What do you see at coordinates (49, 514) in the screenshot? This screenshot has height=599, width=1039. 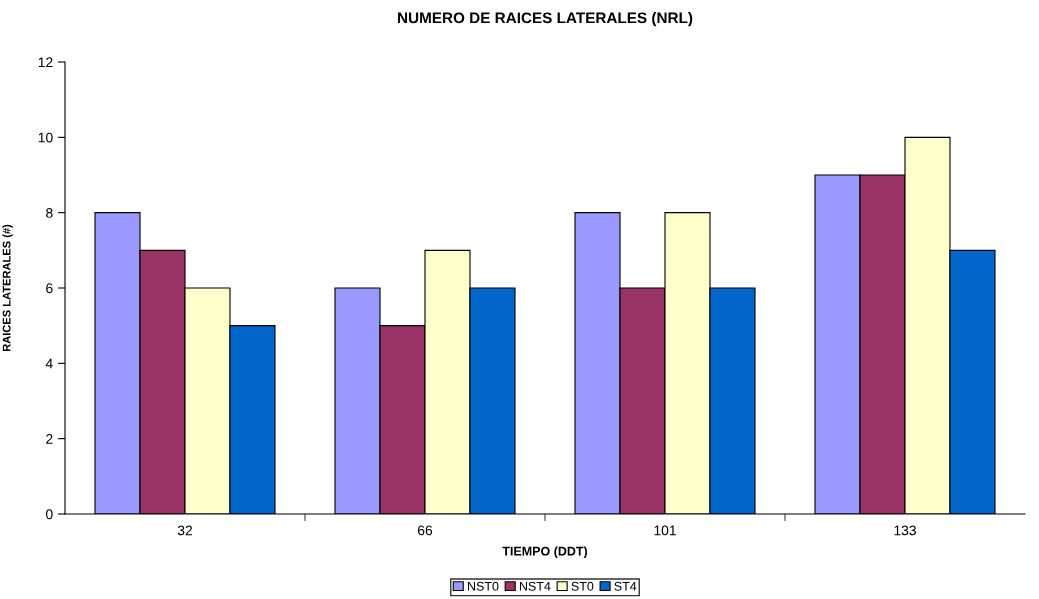 I see `y-tick-label: 0` at bounding box center [49, 514].